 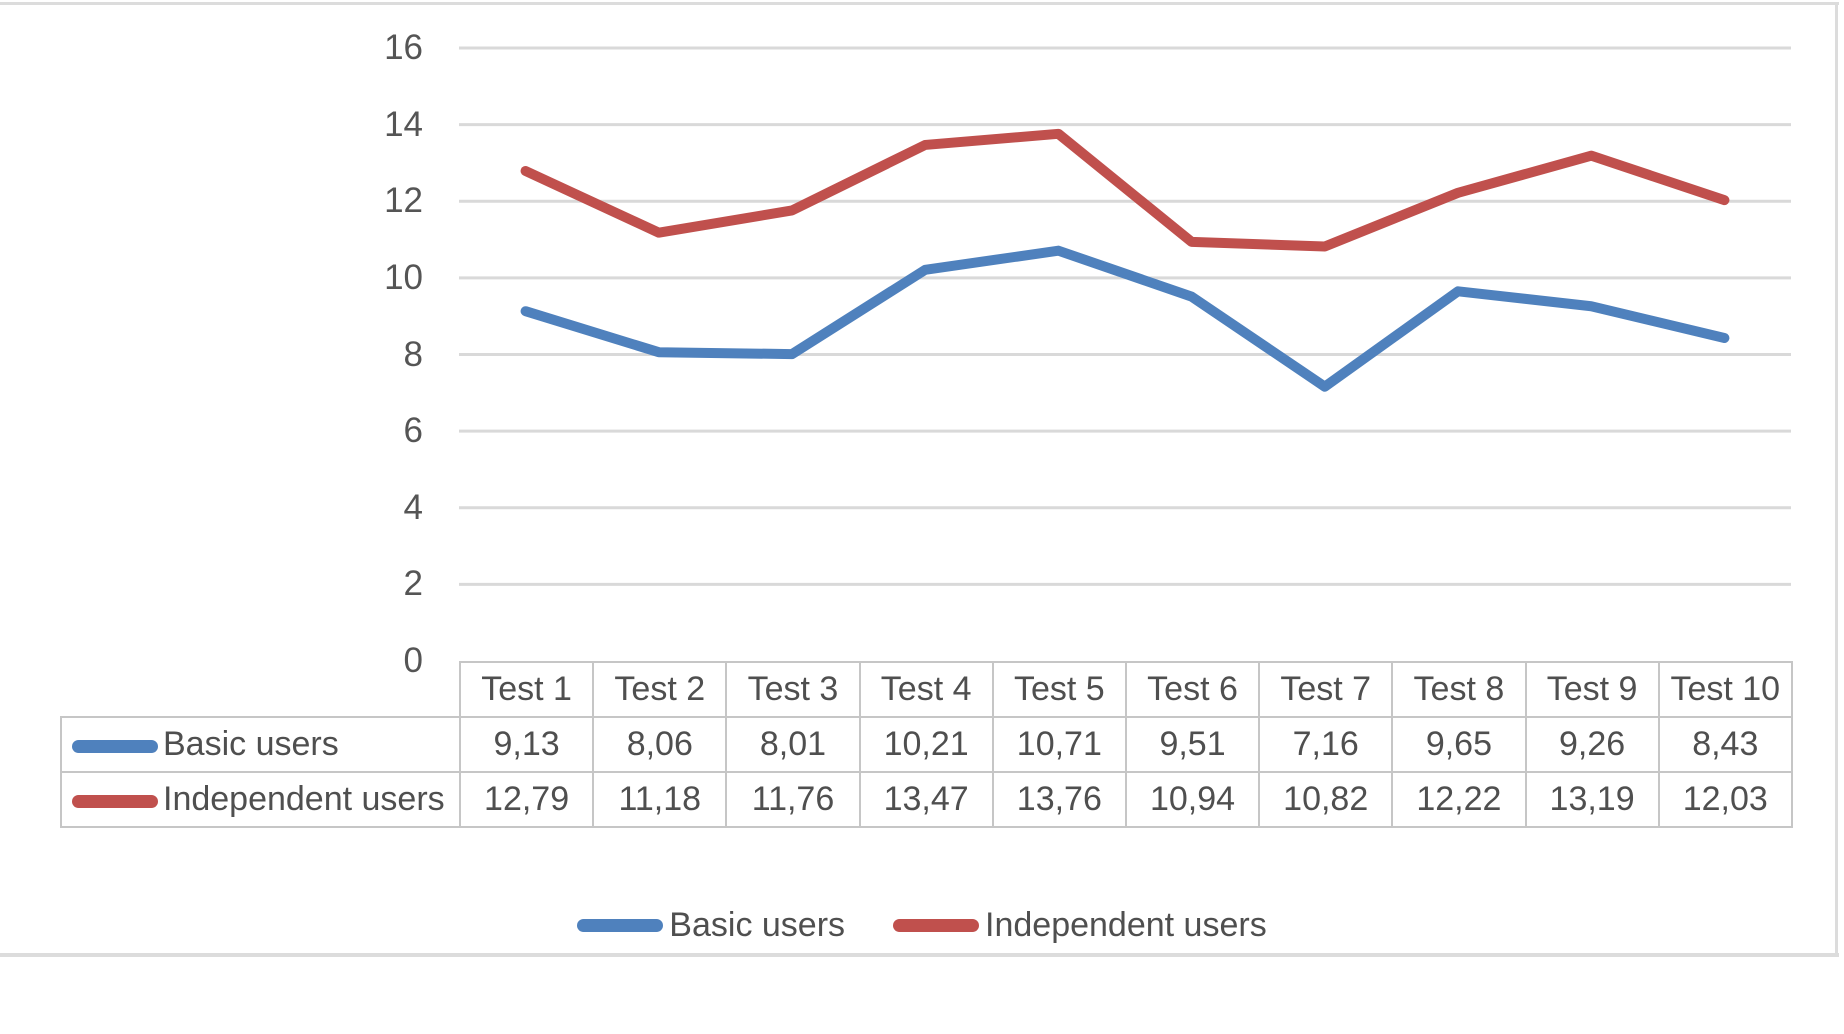 What do you see at coordinates (660, 744) in the screenshot?
I see `value-cell: 8,06` at bounding box center [660, 744].